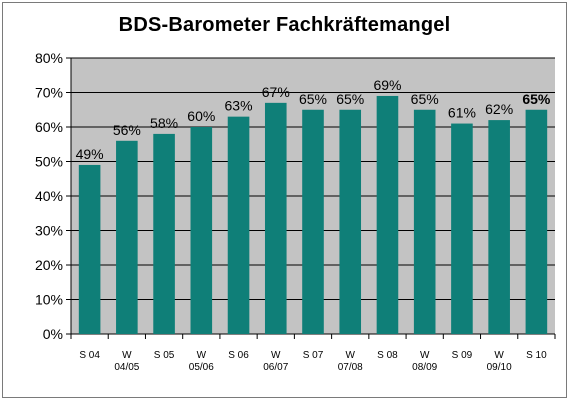 The height and width of the screenshot is (400, 569). What do you see at coordinates (89, 355) in the screenshot?
I see `x-tick-label: S 04` at bounding box center [89, 355].